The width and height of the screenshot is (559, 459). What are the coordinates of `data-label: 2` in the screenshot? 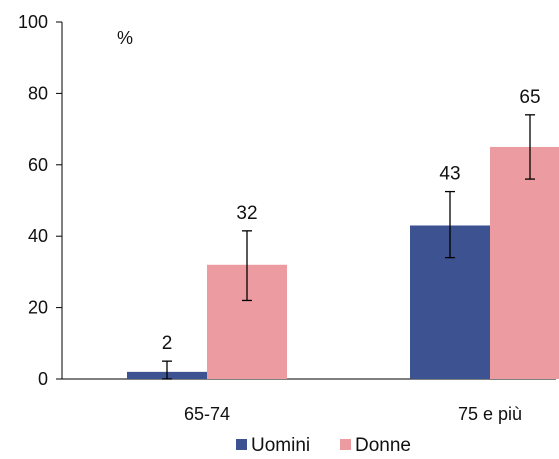 It's located at (167, 343).